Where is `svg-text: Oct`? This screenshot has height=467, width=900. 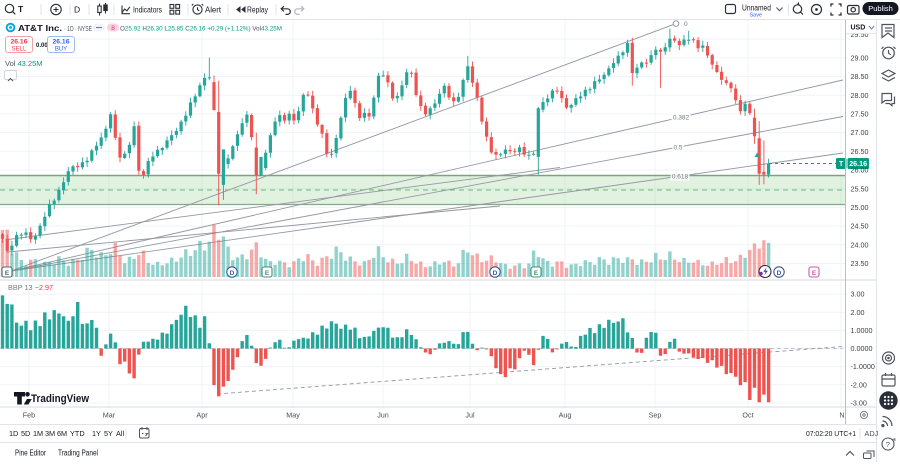 svg-text: Oct is located at coordinates (747, 415).